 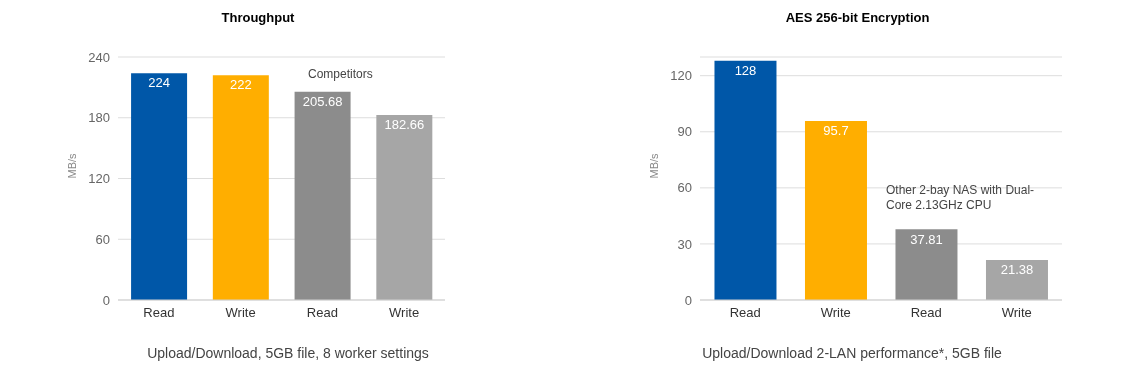 What do you see at coordinates (926, 239) in the screenshot?
I see `data-label: 37.81` at bounding box center [926, 239].